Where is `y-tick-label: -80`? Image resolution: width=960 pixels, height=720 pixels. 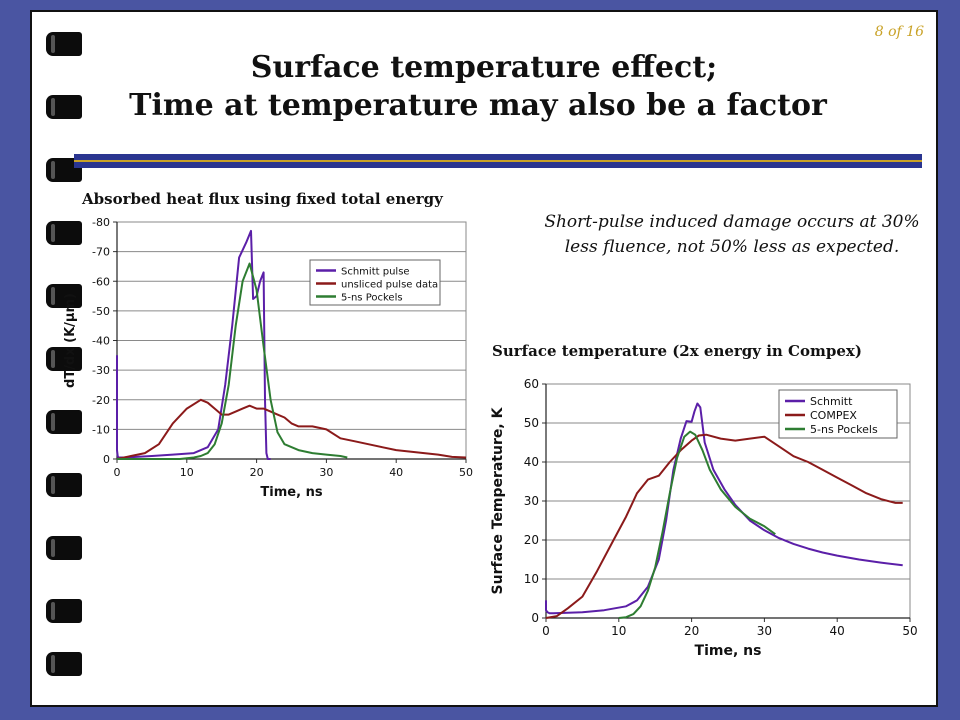 y-tick-label: -80 is located at coordinates (101, 222).